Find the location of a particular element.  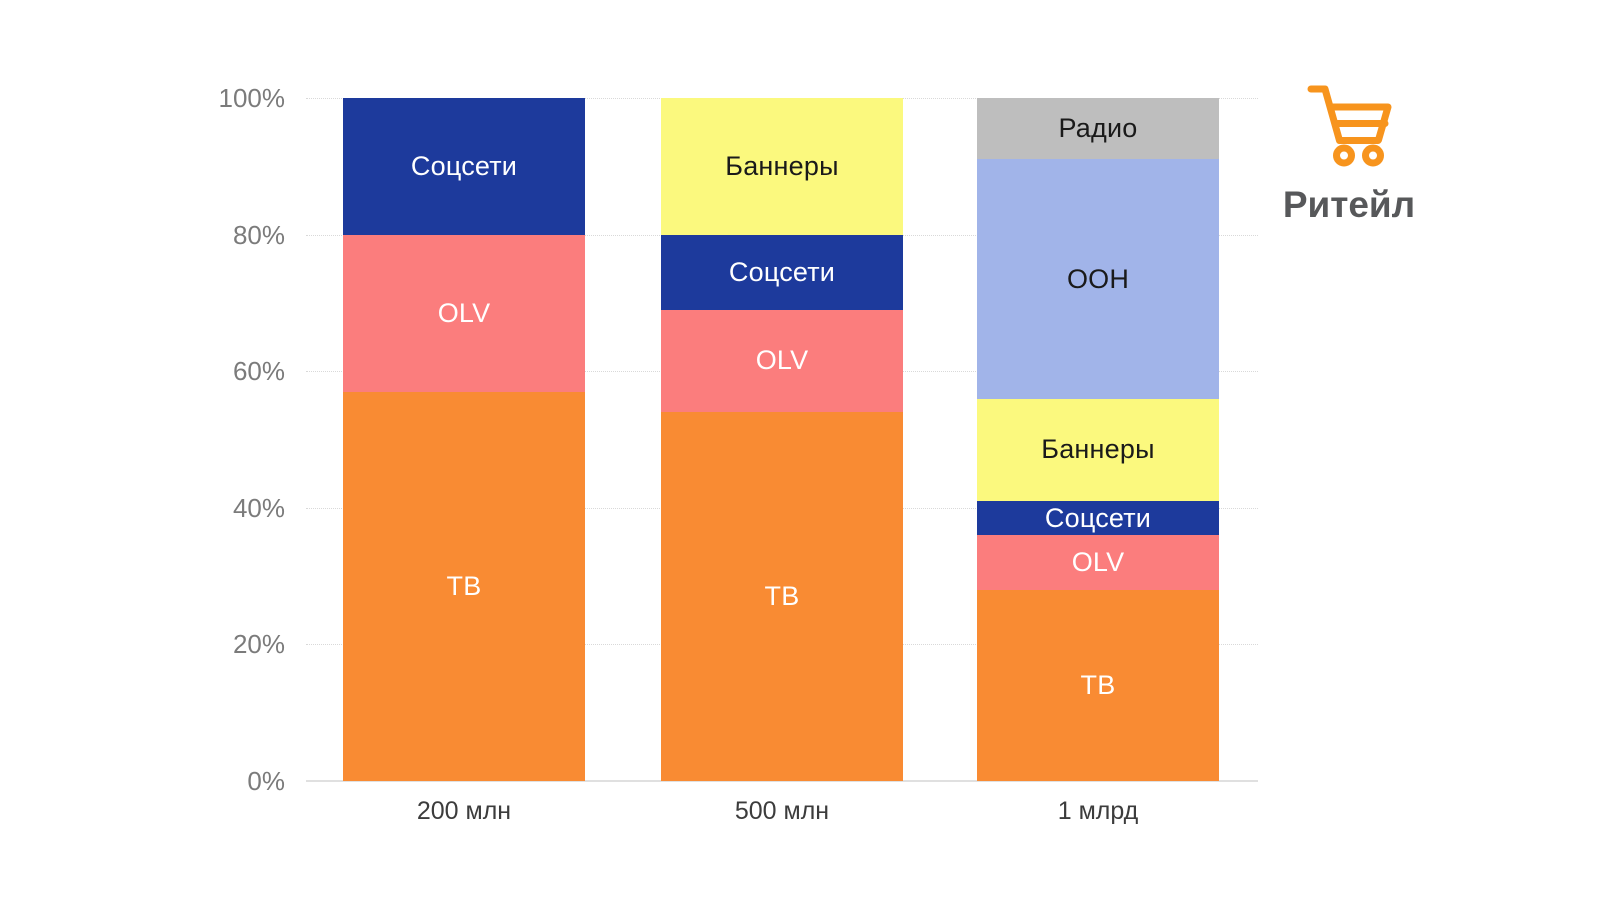

segment-Баннеры-500 млн: Баннеры is located at coordinates (782, 166).